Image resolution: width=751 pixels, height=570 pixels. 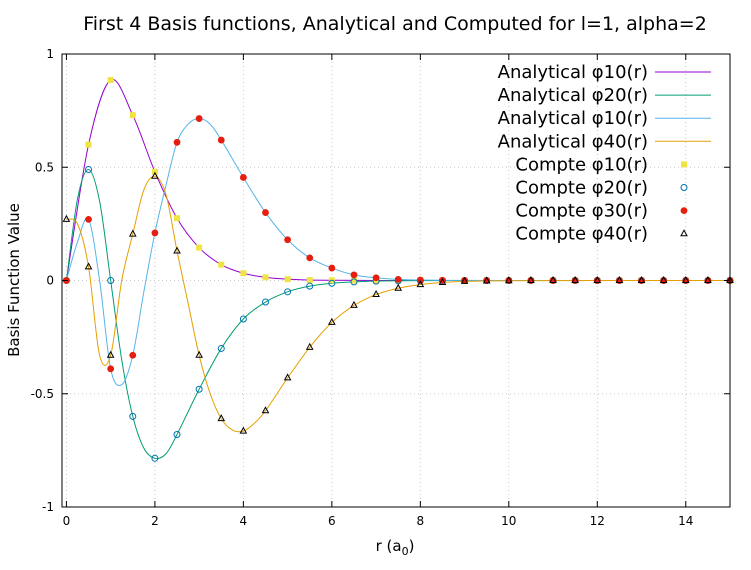 I want to click on y-axis-label: Basis Function Value, so click(x=14, y=280).